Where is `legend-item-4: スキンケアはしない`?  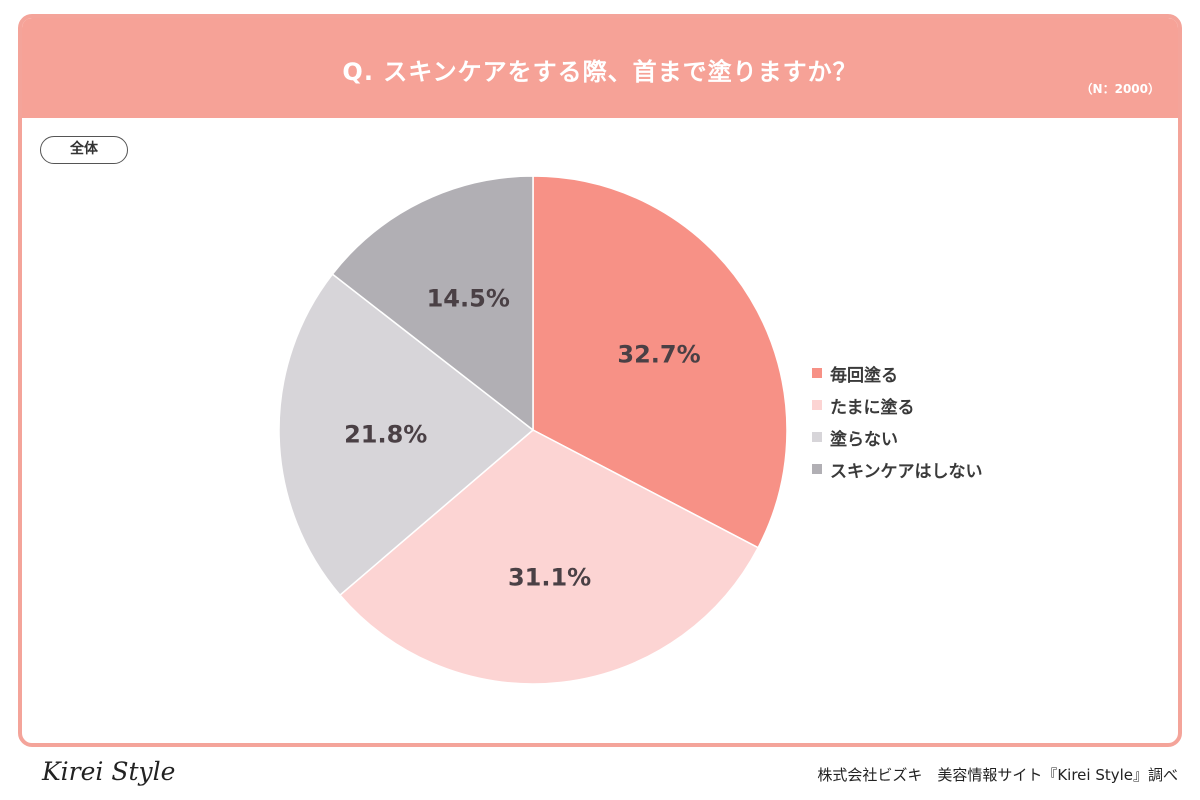 legend-item-4: スキンケアはしない is located at coordinates (897, 469).